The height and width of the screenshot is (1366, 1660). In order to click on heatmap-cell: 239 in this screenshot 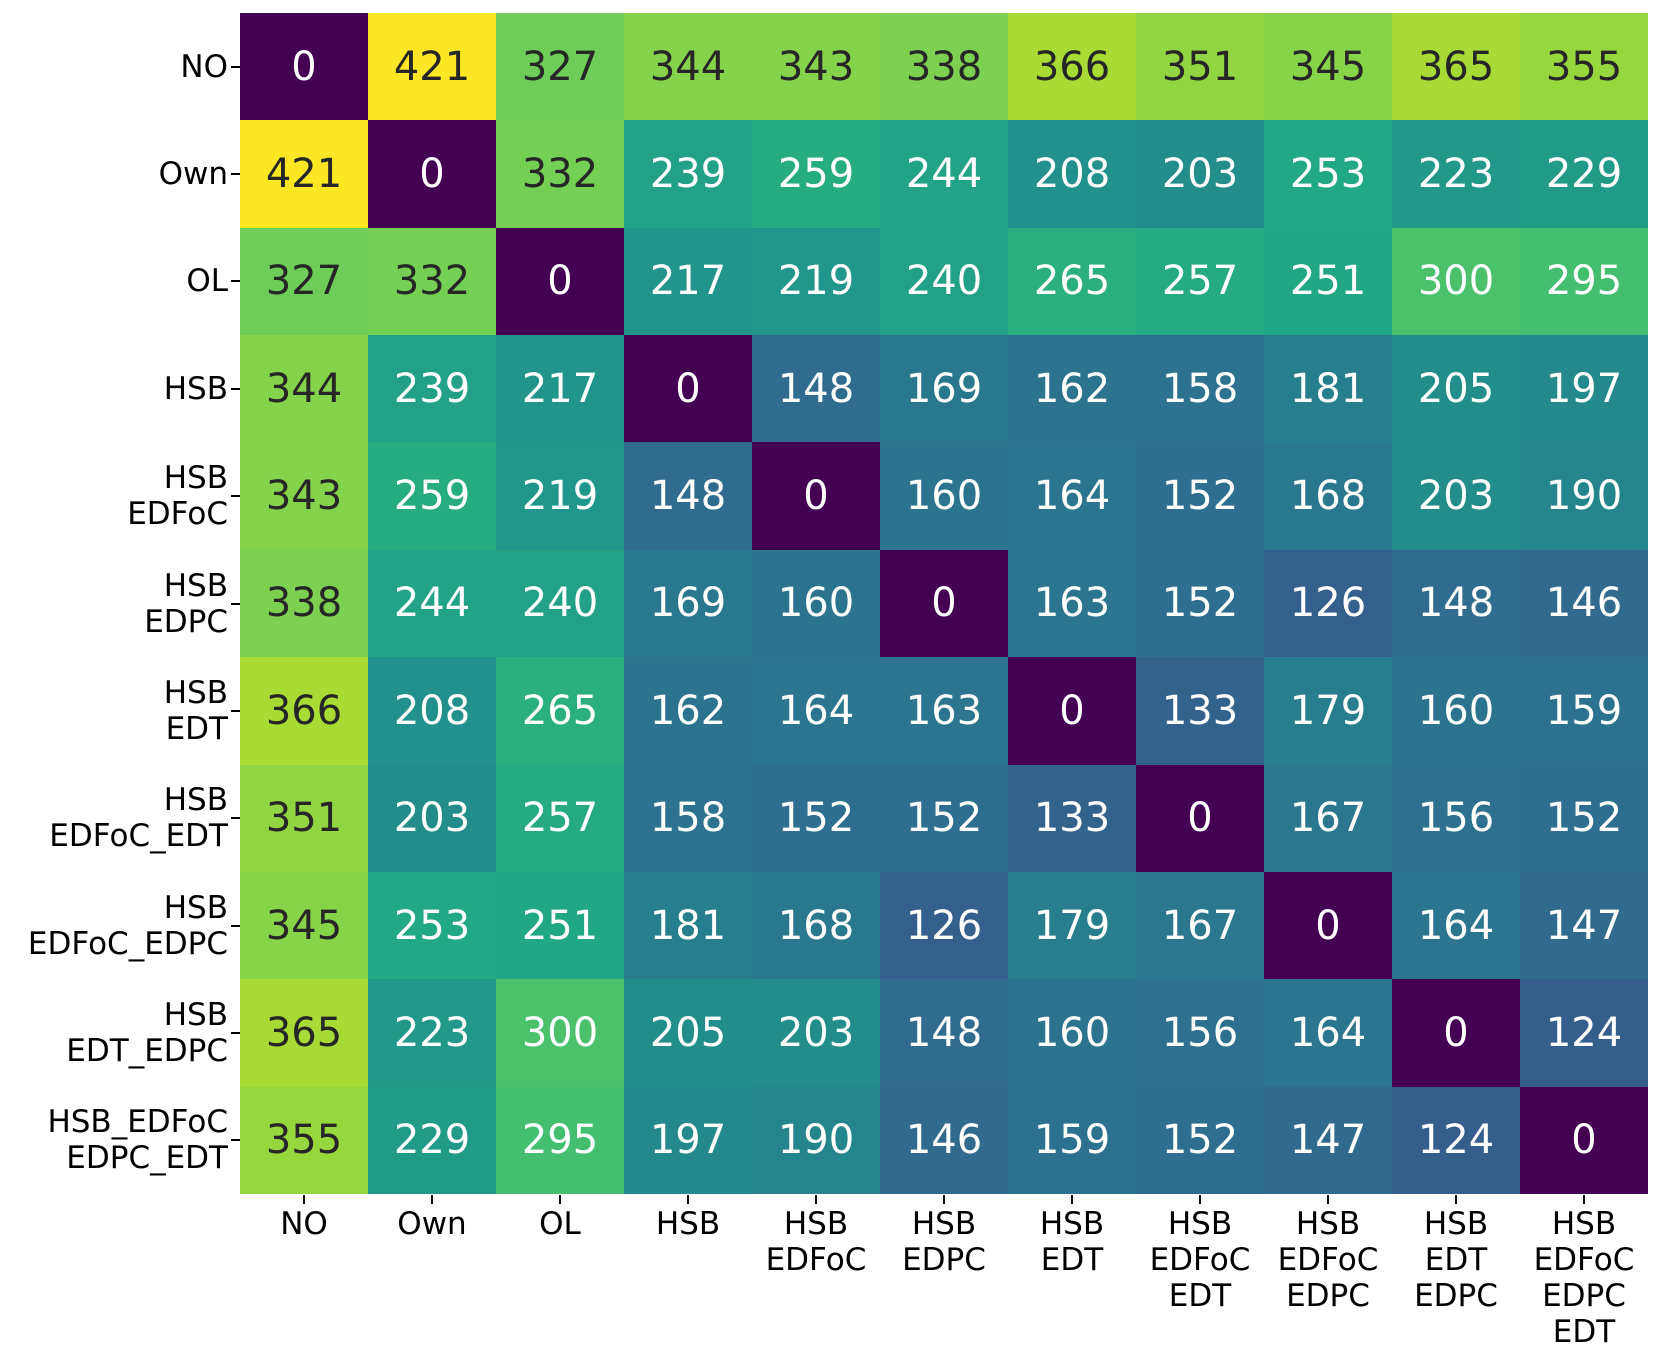, I will do `click(688, 174)`.